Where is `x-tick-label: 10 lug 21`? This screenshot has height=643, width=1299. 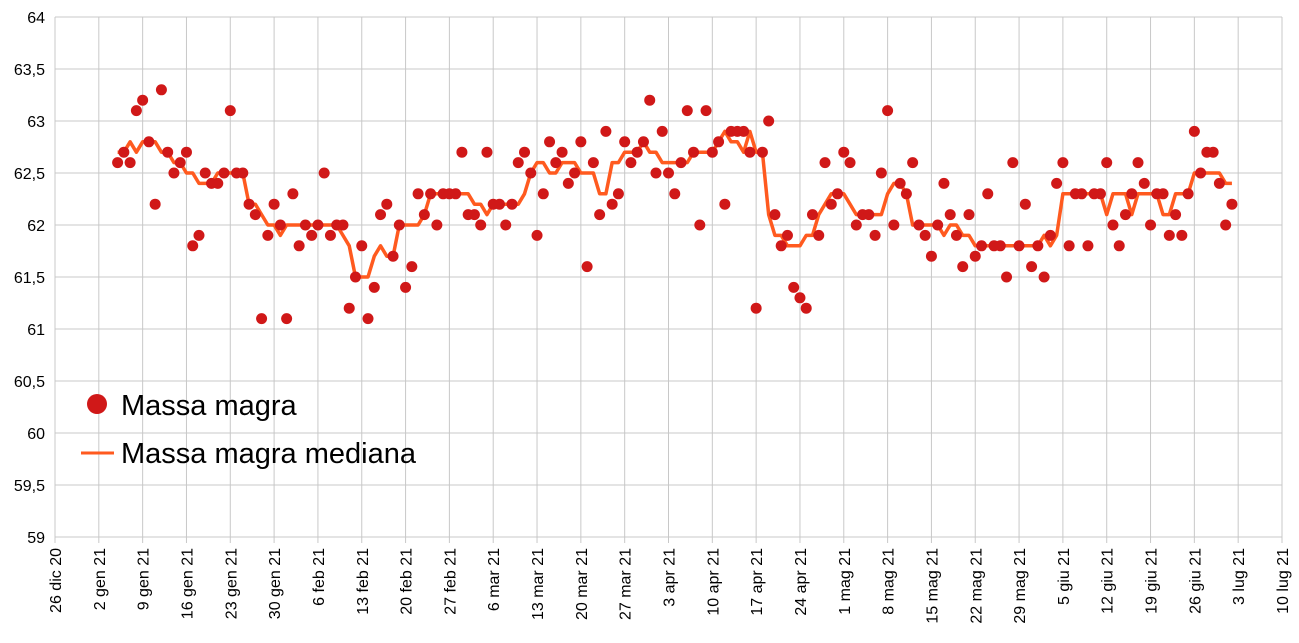 x-tick-label: 10 lug 21 is located at coordinates (1283, 581).